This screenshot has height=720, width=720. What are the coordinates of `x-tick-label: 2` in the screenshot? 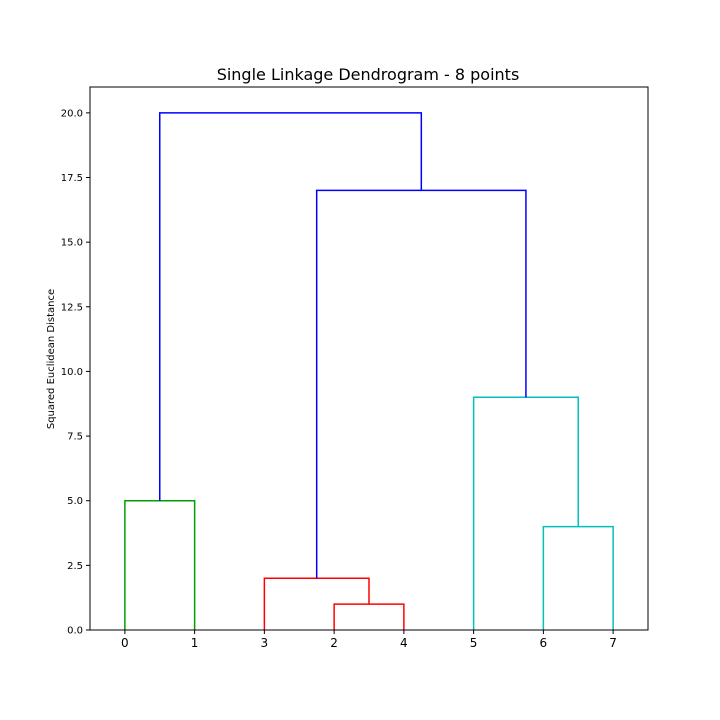 It's located at (334, 643).